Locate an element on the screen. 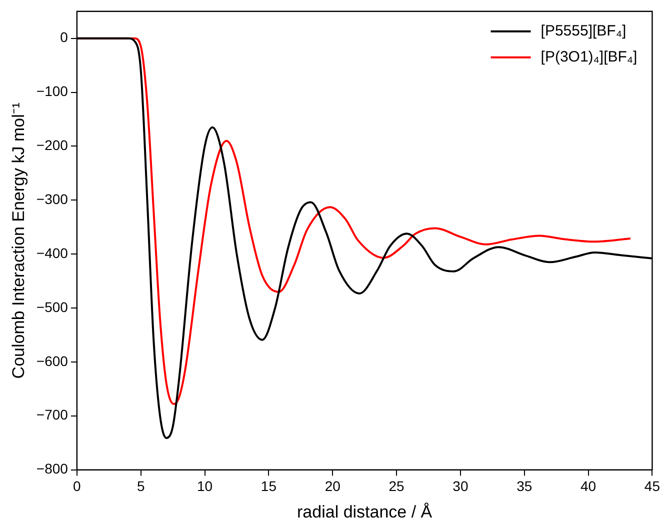 The height and width of the screenshot is (527, 663). x-tick-label: 15 is located at coordinates (268, 486).